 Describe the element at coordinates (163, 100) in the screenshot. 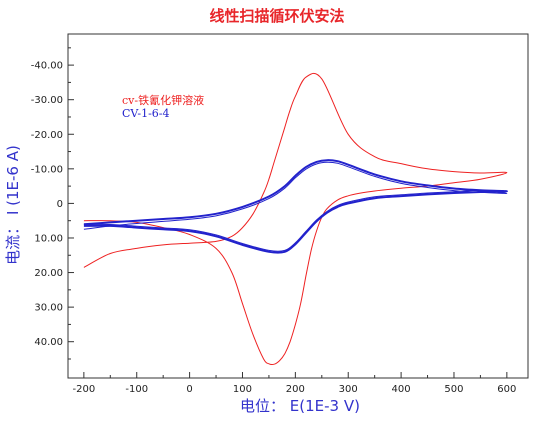

I see `legend-entry: cv-铁氰化钾溶液` at that location.